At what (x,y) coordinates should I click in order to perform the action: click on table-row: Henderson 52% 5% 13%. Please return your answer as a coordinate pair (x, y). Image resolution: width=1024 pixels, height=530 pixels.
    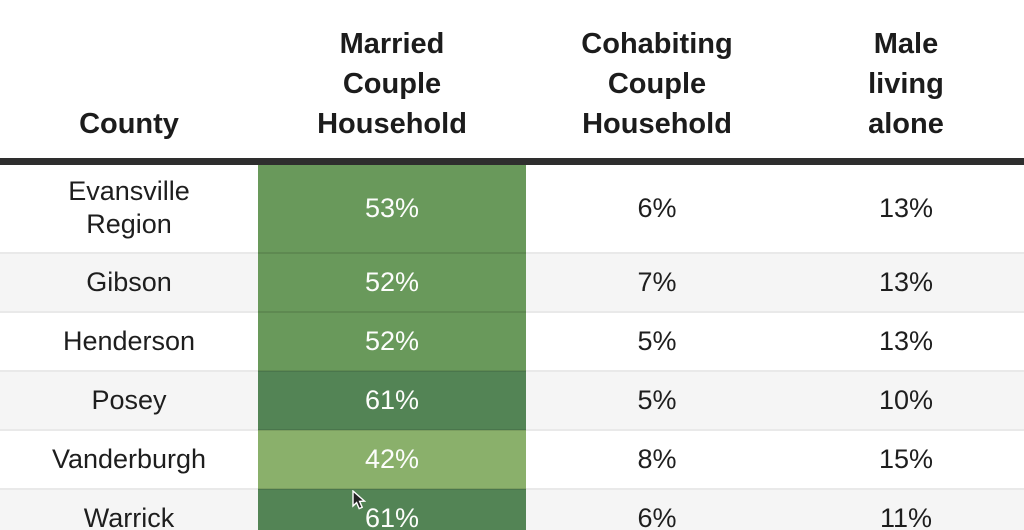
    Looking at the image, I should click on (512, 340).